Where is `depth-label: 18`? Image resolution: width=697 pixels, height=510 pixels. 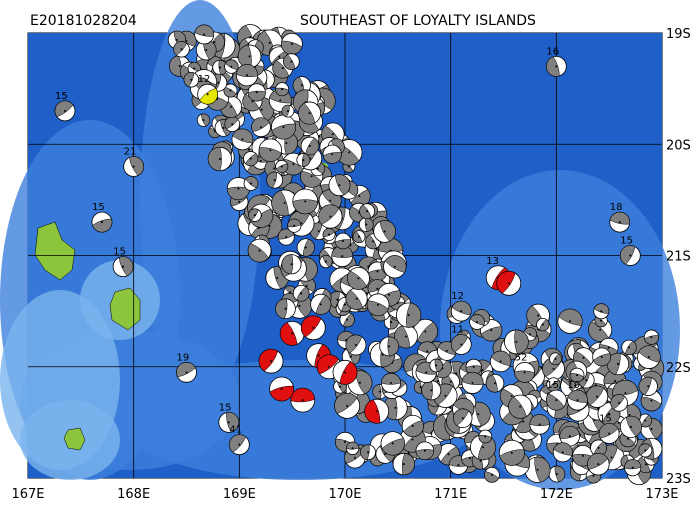
depth-label: 18 is located at coordinates (616, 207).